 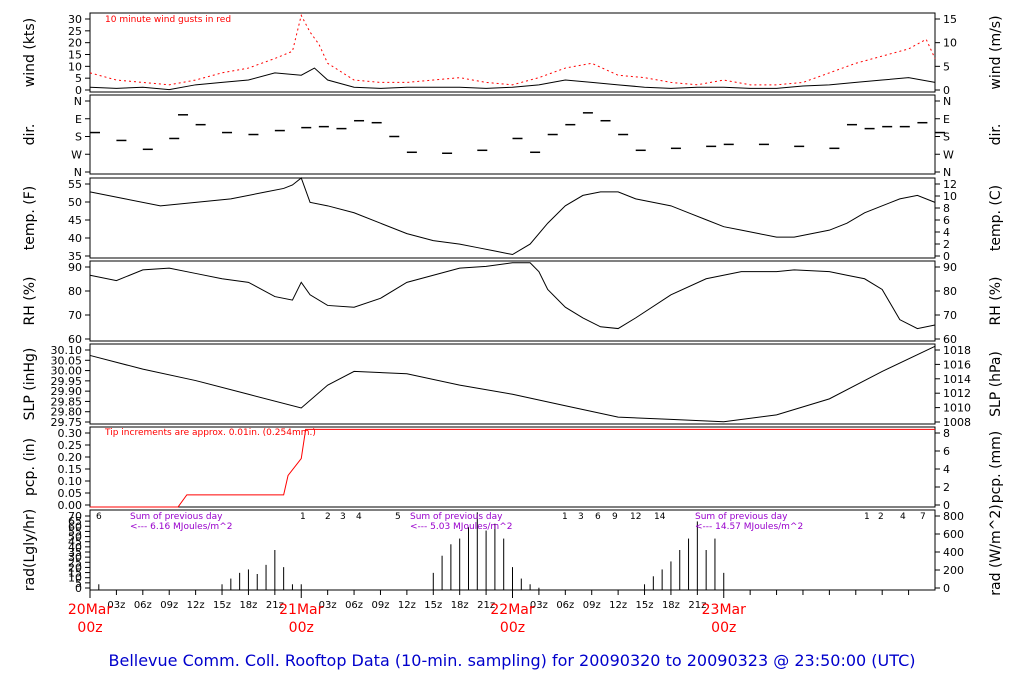 I want to click on left-tick-label-pcp: 0.10, so click(x=70, y=481).